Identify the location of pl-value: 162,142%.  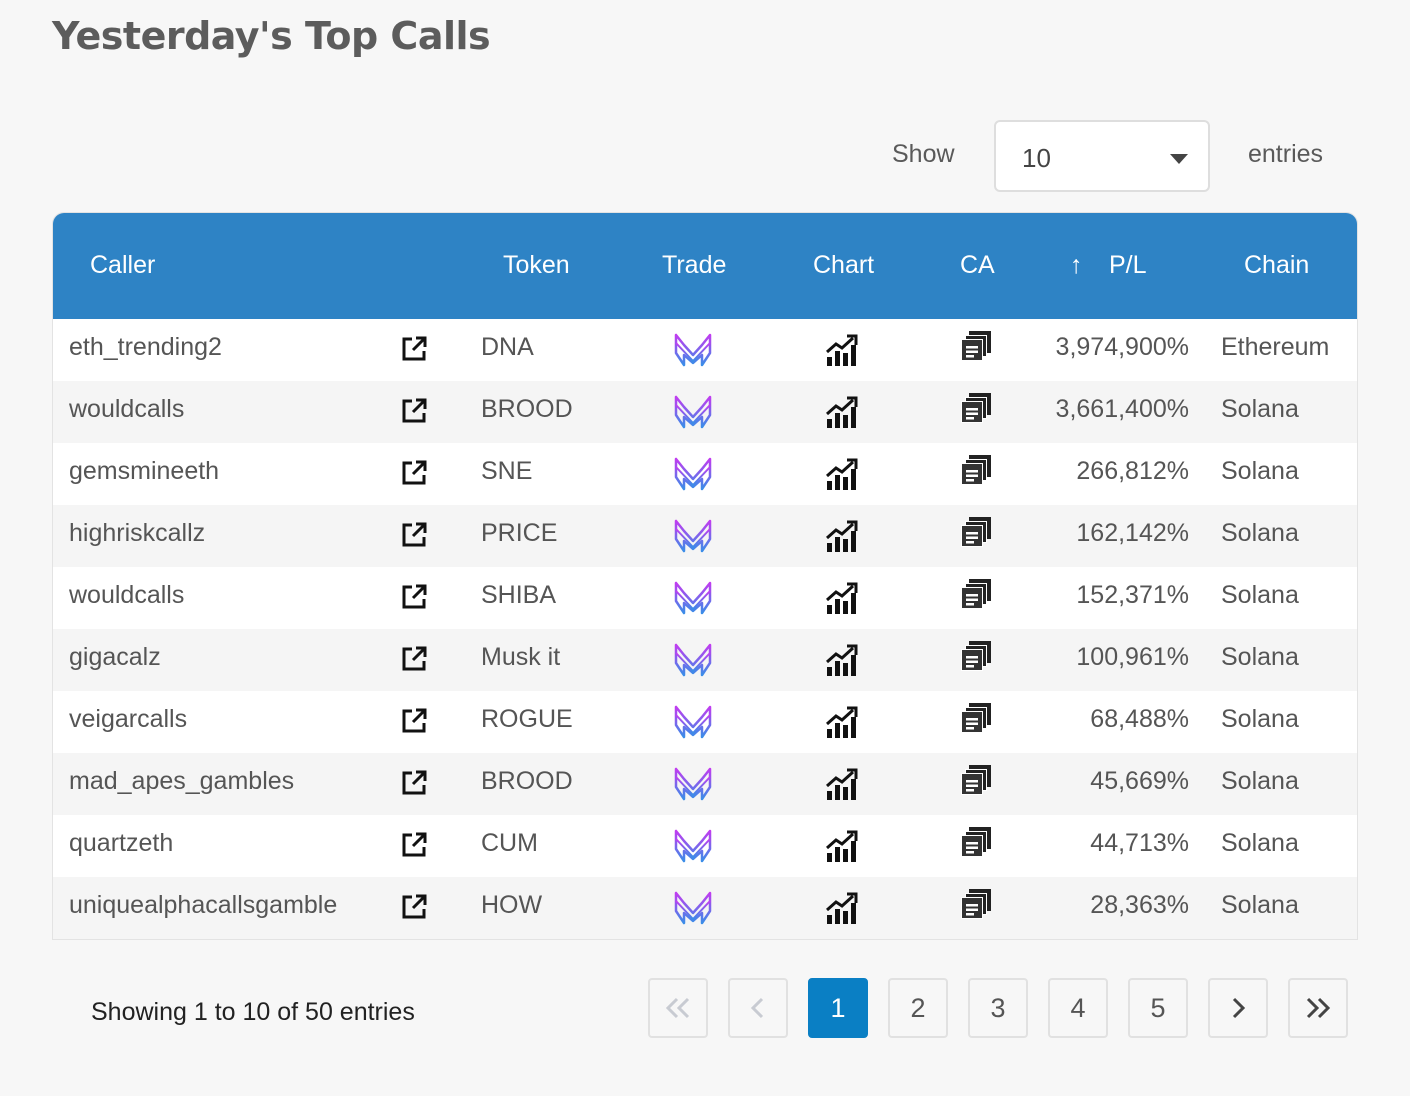
(1132, 533).